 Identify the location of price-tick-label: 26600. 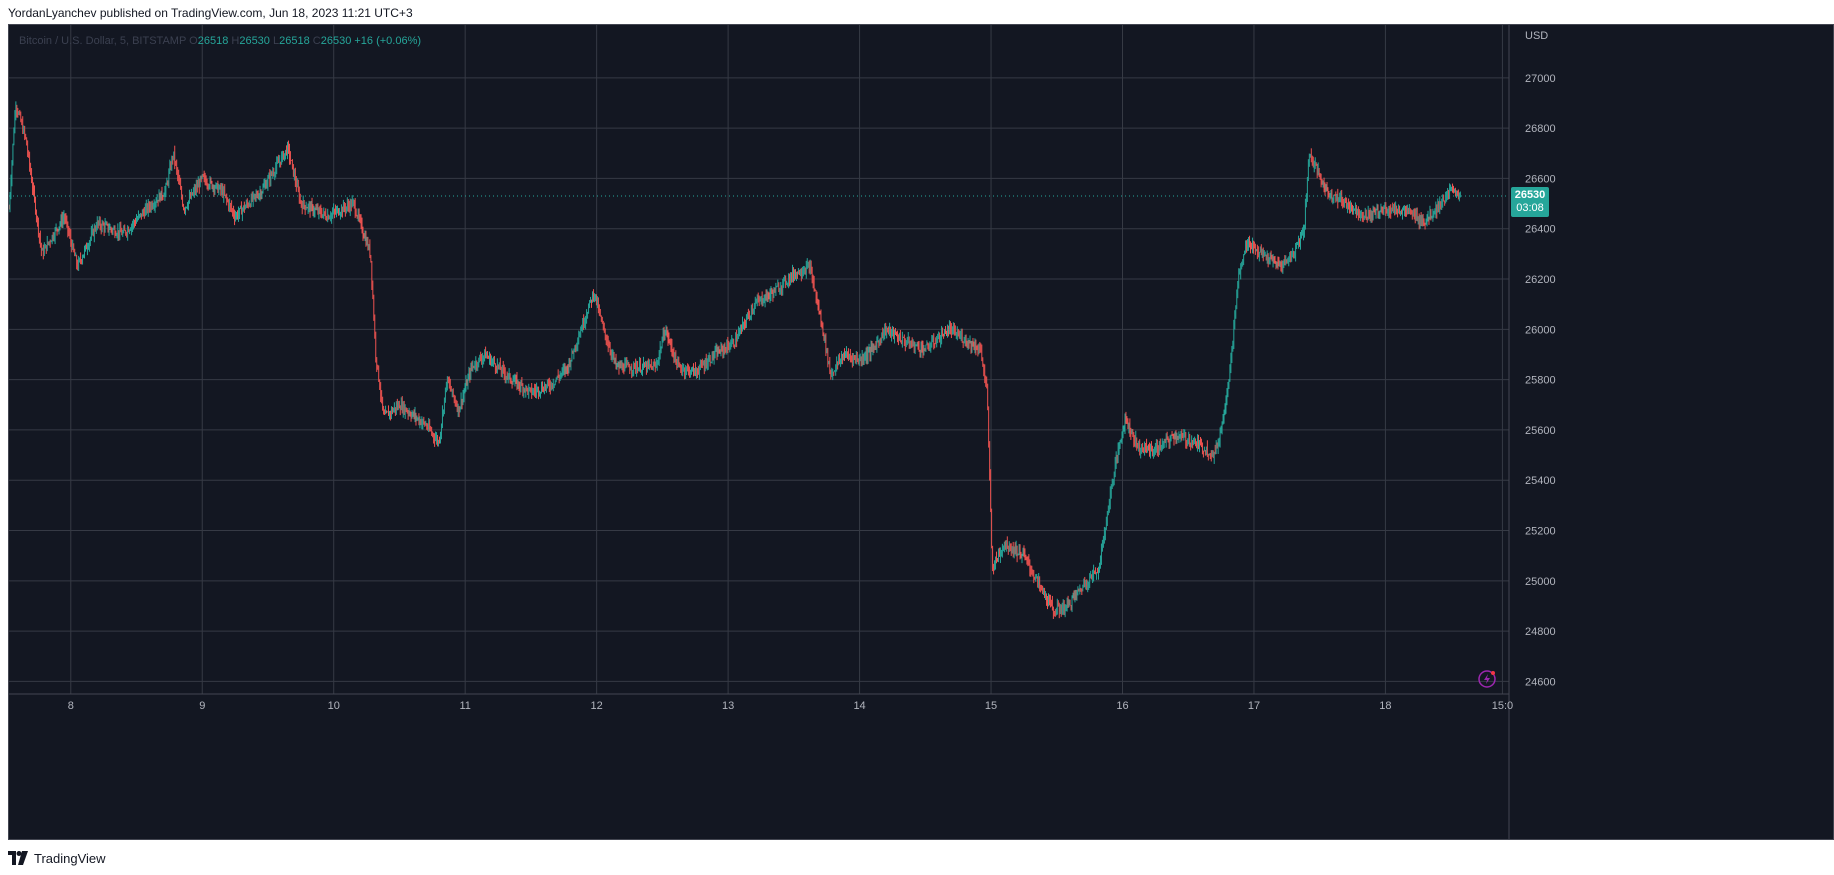
(1540, 179).